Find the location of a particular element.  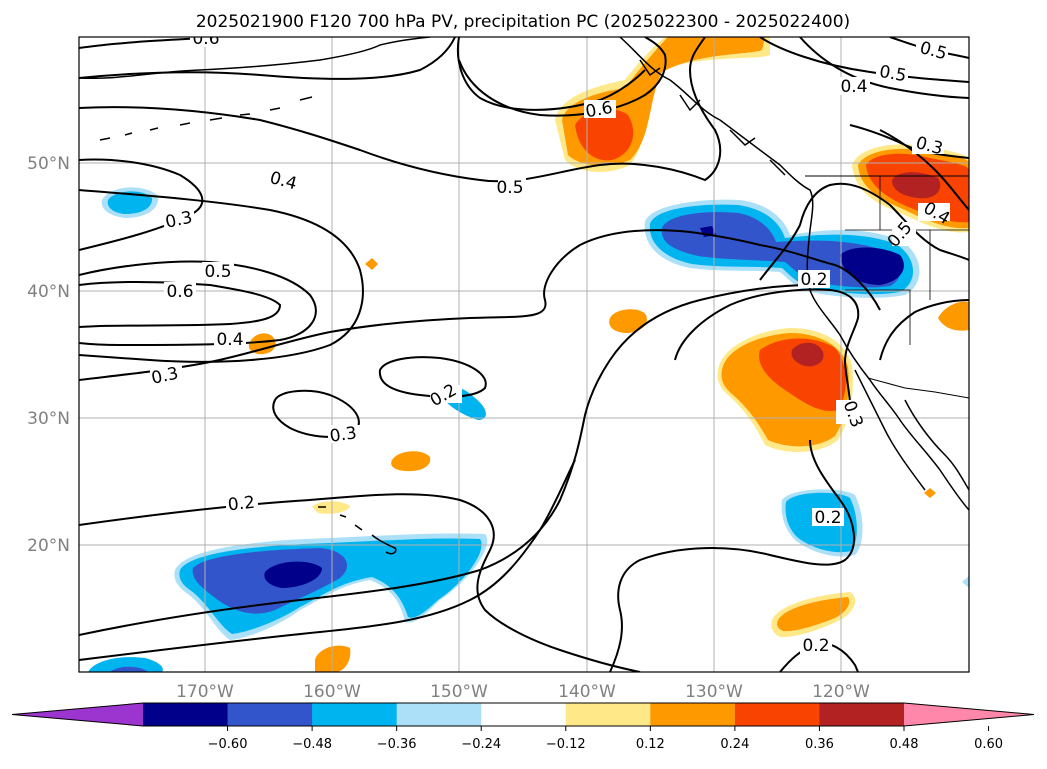

precip-pos-blob-pnw-dark is located at coordinates (916, 185).